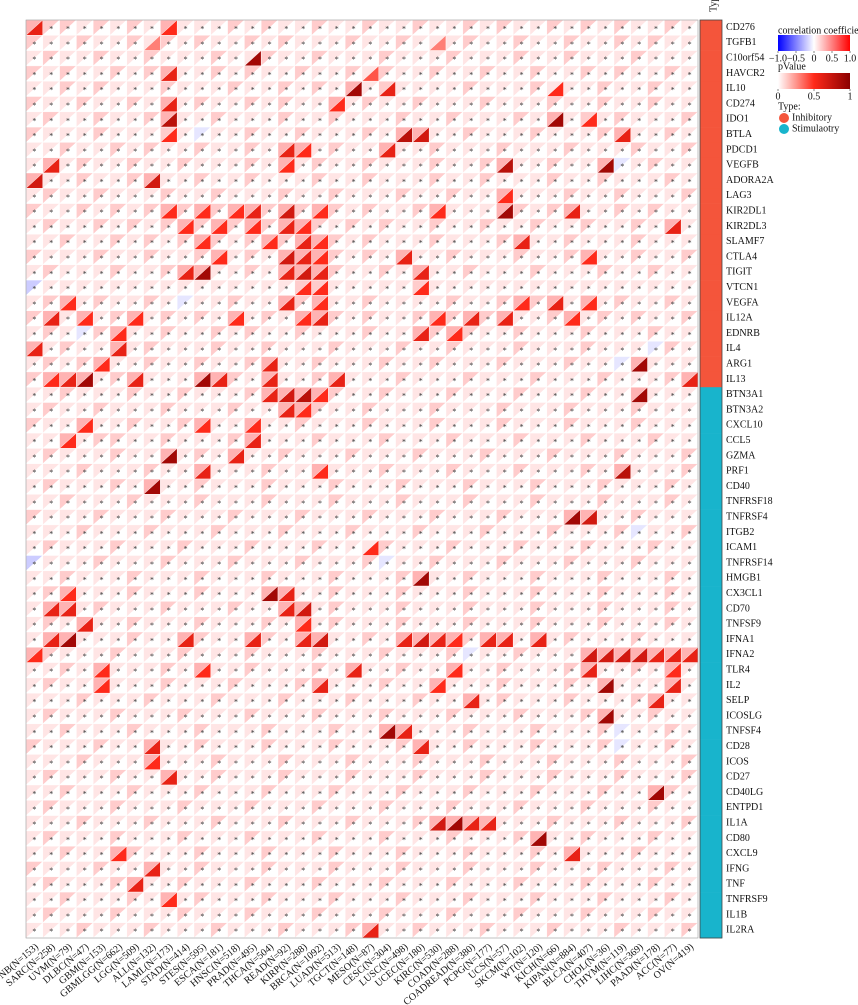 The height and width of the screenshot is (1005, 858). Describe the element at coordinates (745, 58) in the screenshot. I see `row-label: C10orf54` at that location.